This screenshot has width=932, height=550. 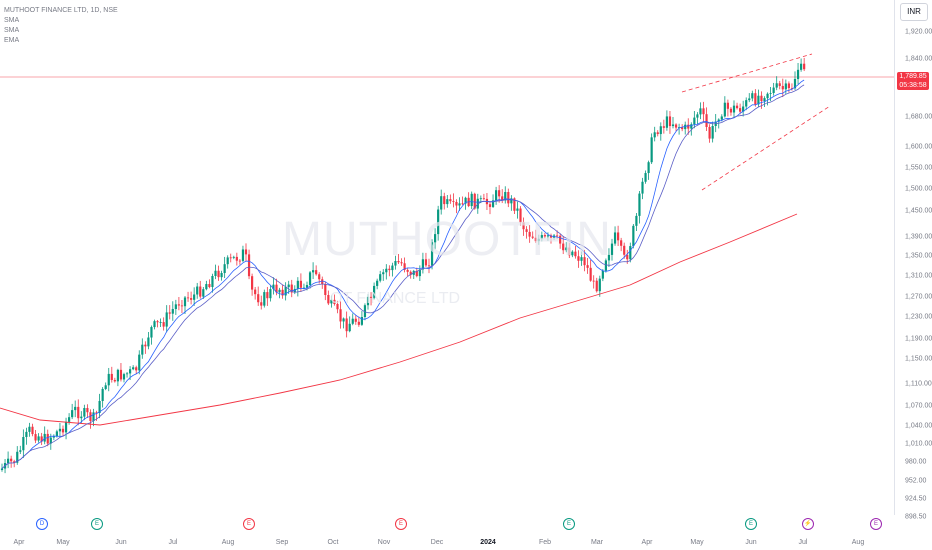 What do you see at coordinates (121, 542) in the screenshot?
I see `time-axis-label: Jun` at bounding box center [121, 542].